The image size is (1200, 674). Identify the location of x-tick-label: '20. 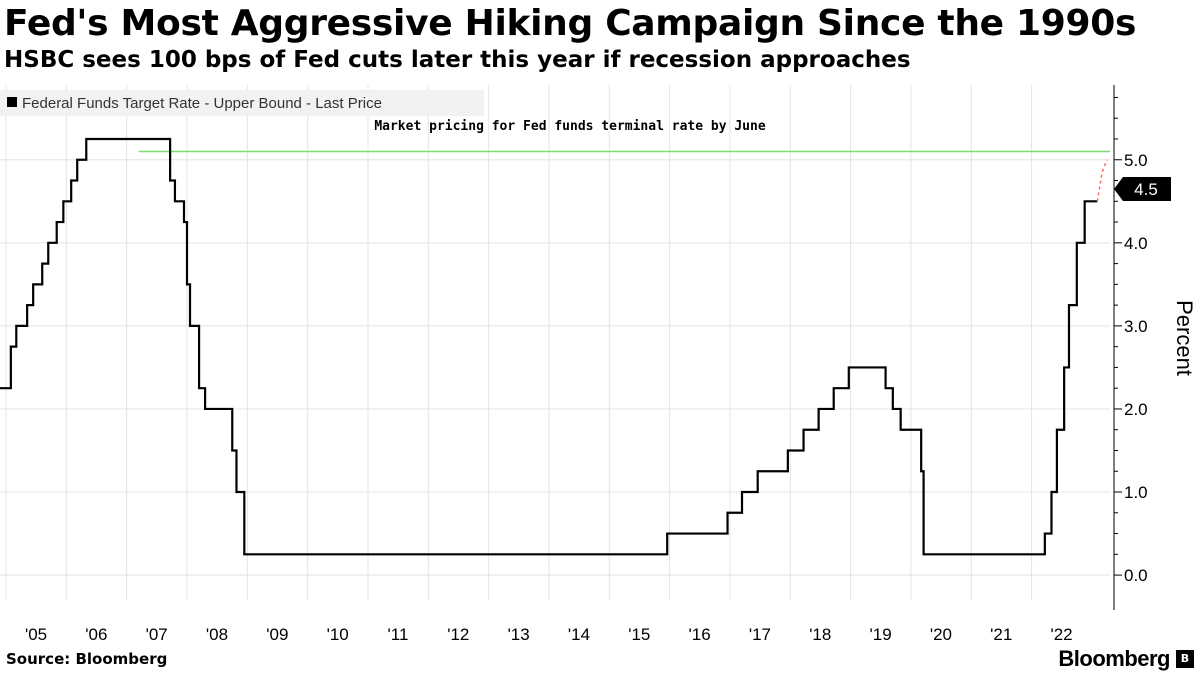
(941, 634).